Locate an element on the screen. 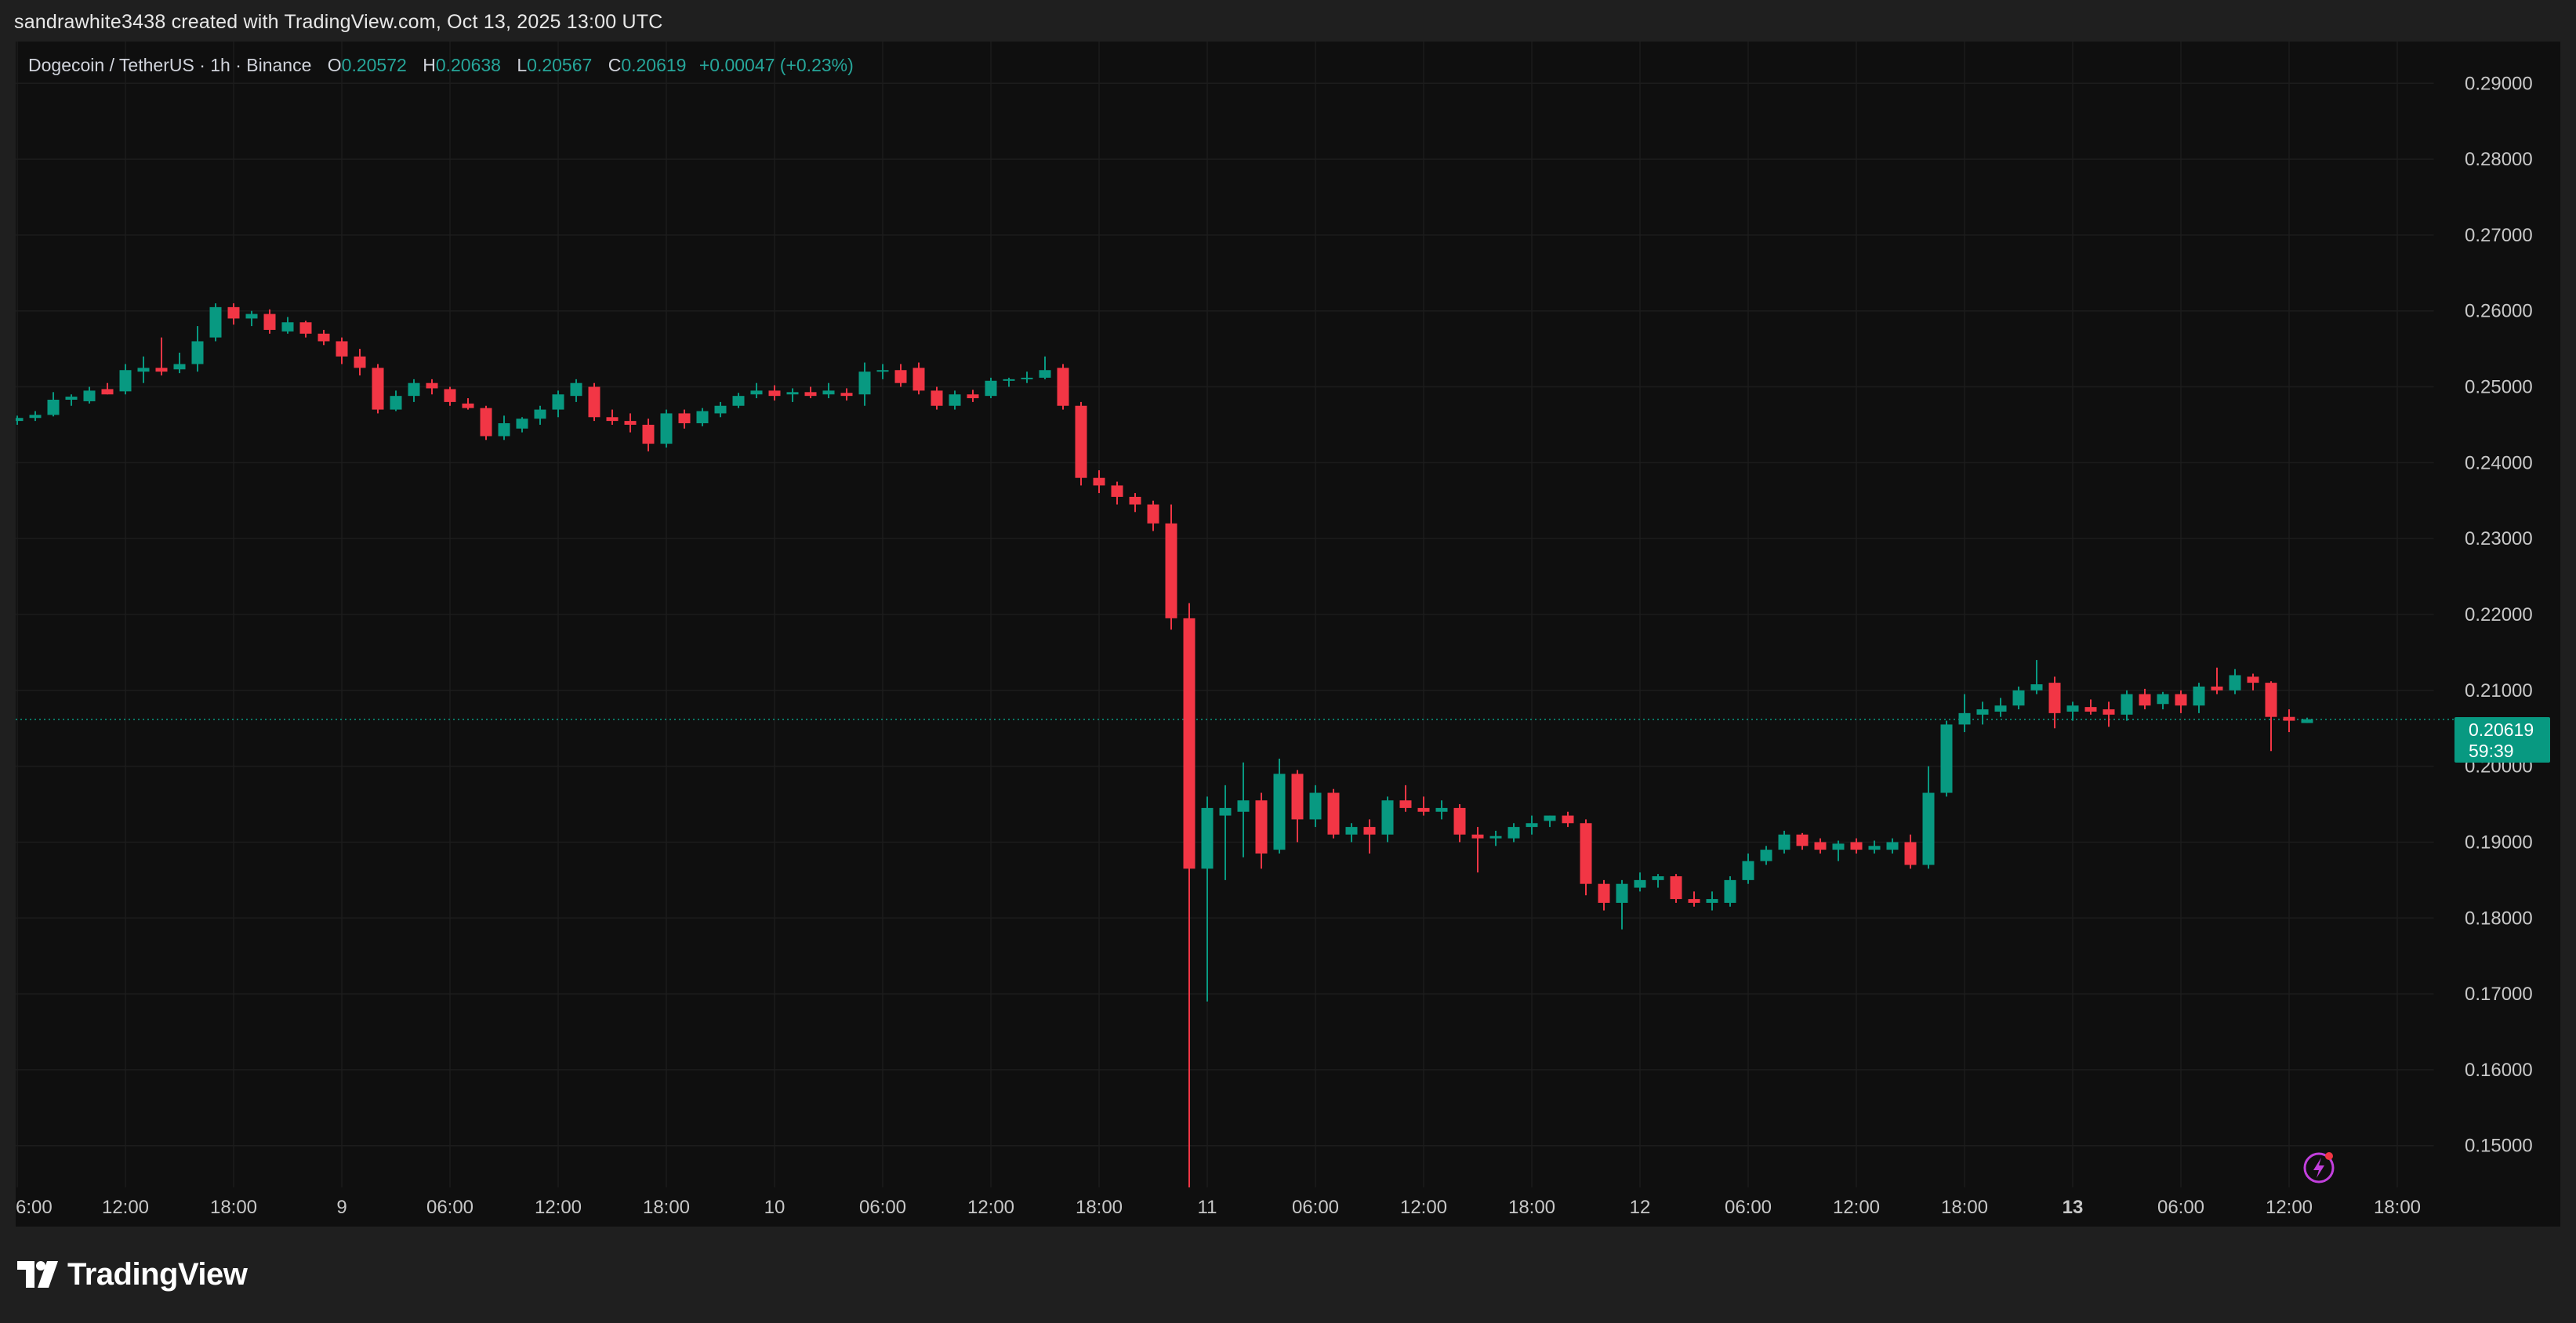  legend-symbol: Dogecoin / TetherUS · 1h · Binance is located at coordinates (170, 65).